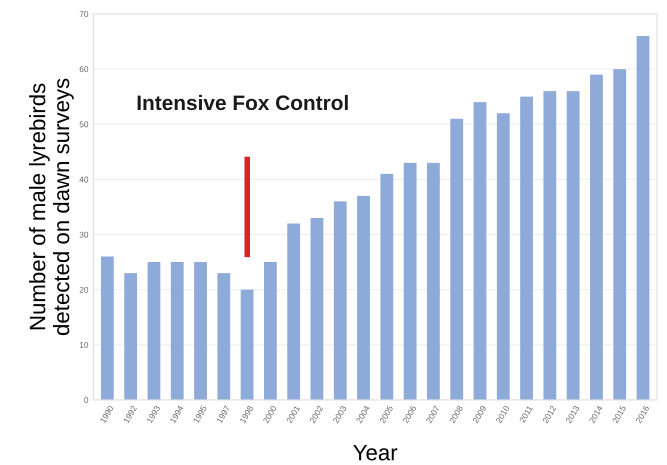 The width and height of the screenshot is (667, 465). I want to click on y-tick-label: 60, so click(84, 69).